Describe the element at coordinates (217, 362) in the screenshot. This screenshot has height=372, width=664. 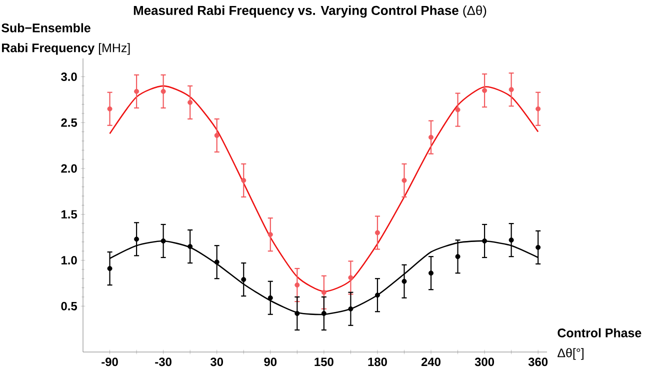
I see `x-tick-label: 30` at that location.